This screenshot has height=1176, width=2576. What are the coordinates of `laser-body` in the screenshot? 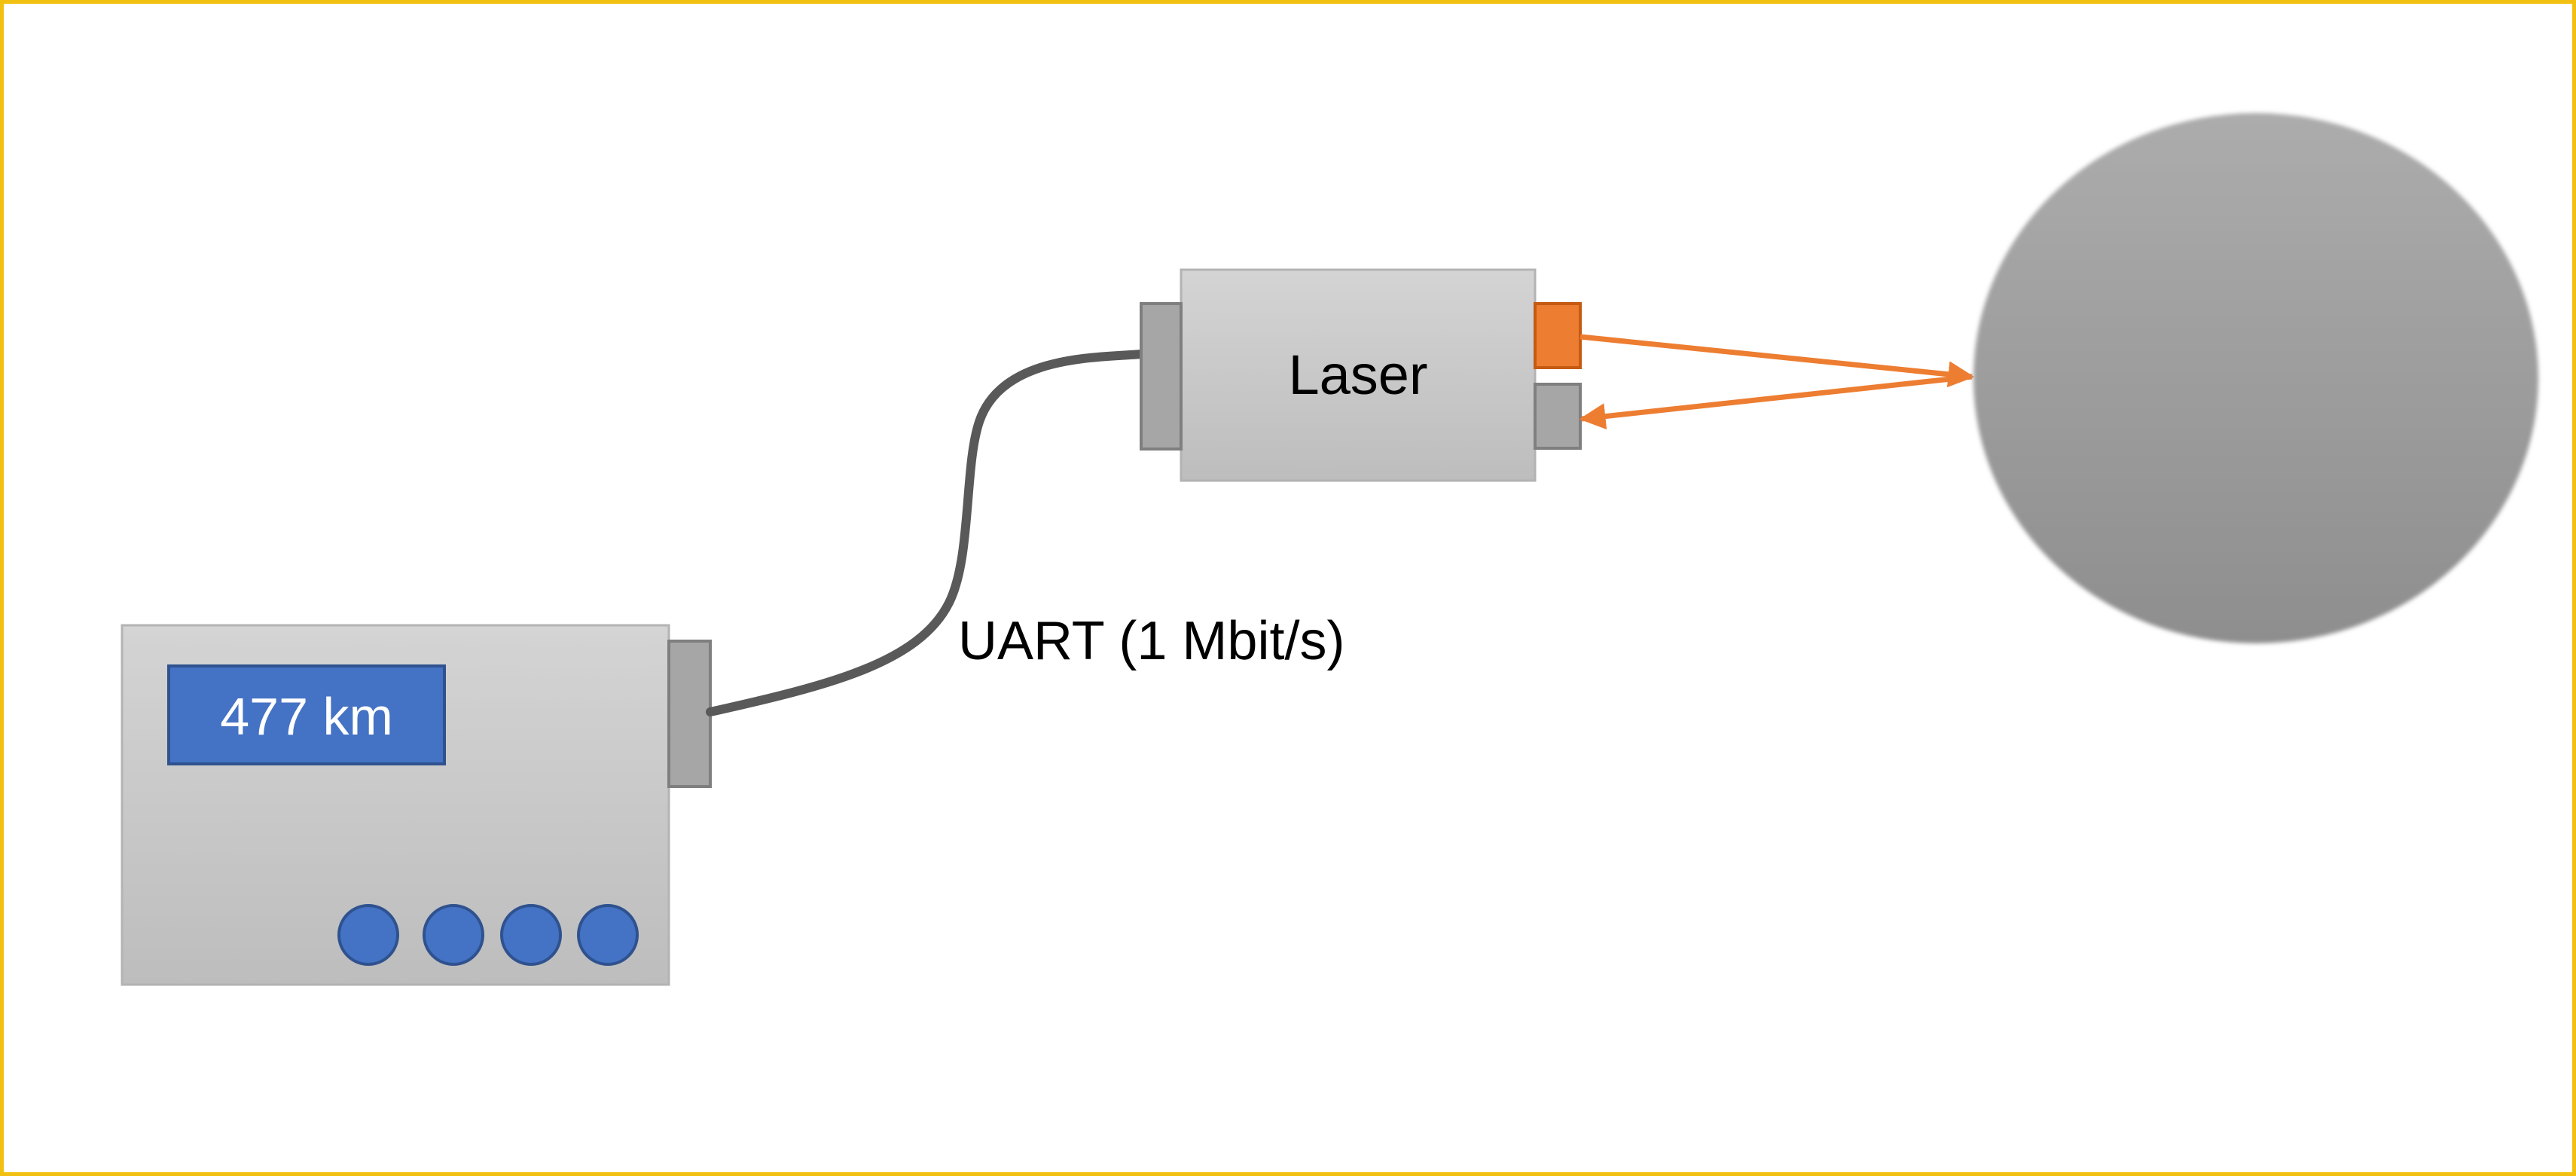 It's located at (1359, 375).